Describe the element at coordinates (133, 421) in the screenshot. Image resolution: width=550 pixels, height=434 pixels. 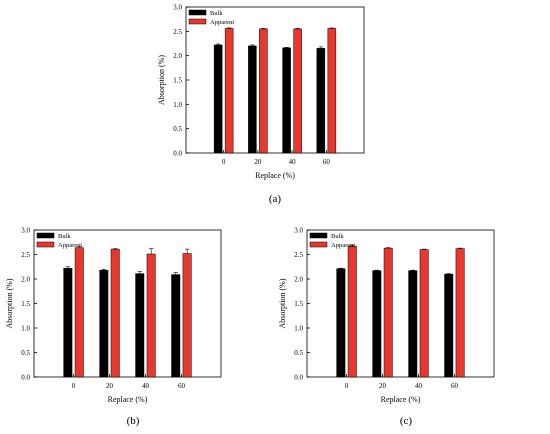
I see `caption-b: (b)` at that location.